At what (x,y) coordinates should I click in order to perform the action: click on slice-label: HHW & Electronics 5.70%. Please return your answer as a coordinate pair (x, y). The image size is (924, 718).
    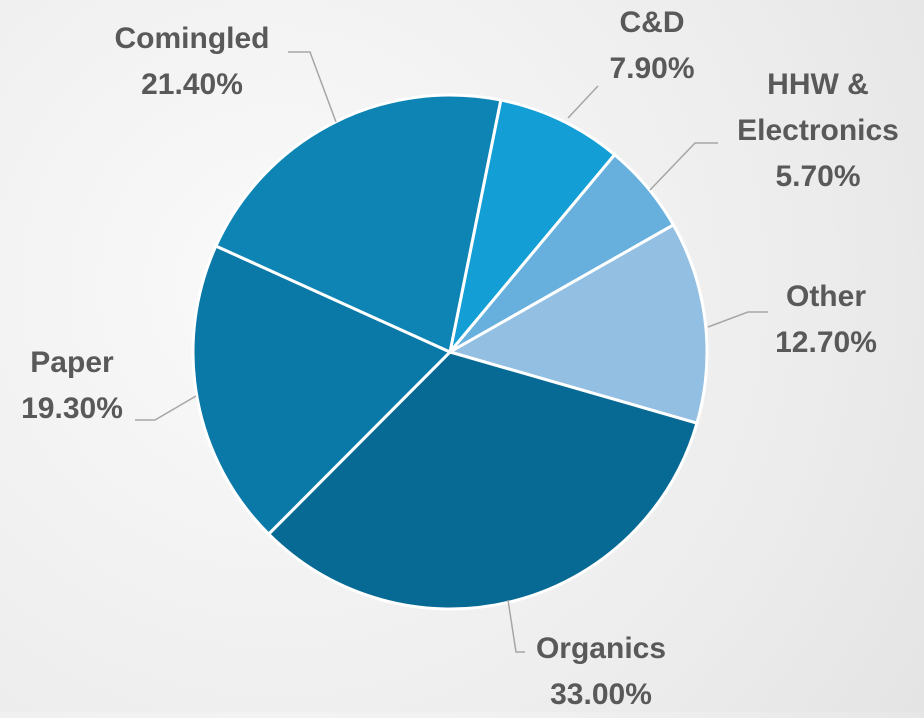
    Looking at the image, I should click on (818, 131).